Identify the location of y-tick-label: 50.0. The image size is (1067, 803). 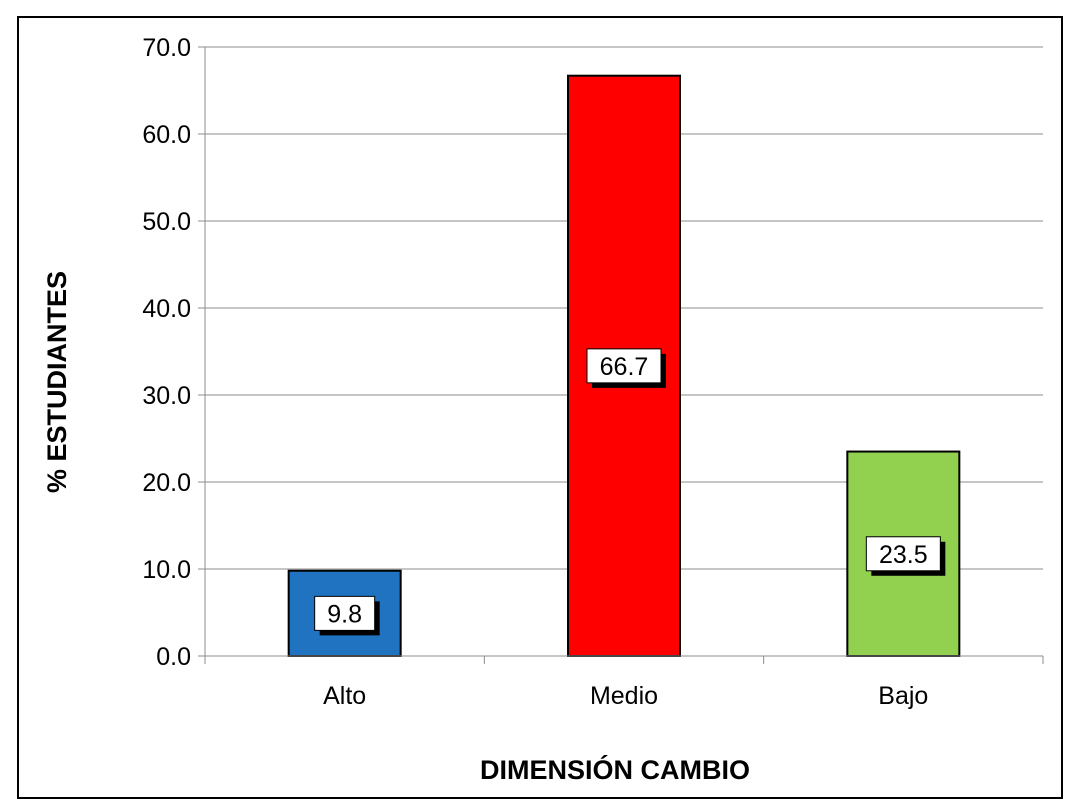
(166, 222).